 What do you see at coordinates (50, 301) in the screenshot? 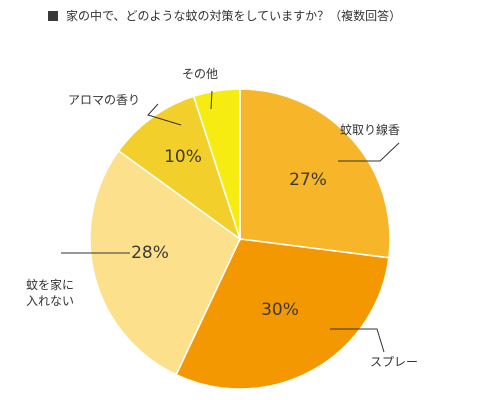
I see `category-label-2-1: 入れない` at bounding box center [50, 301].